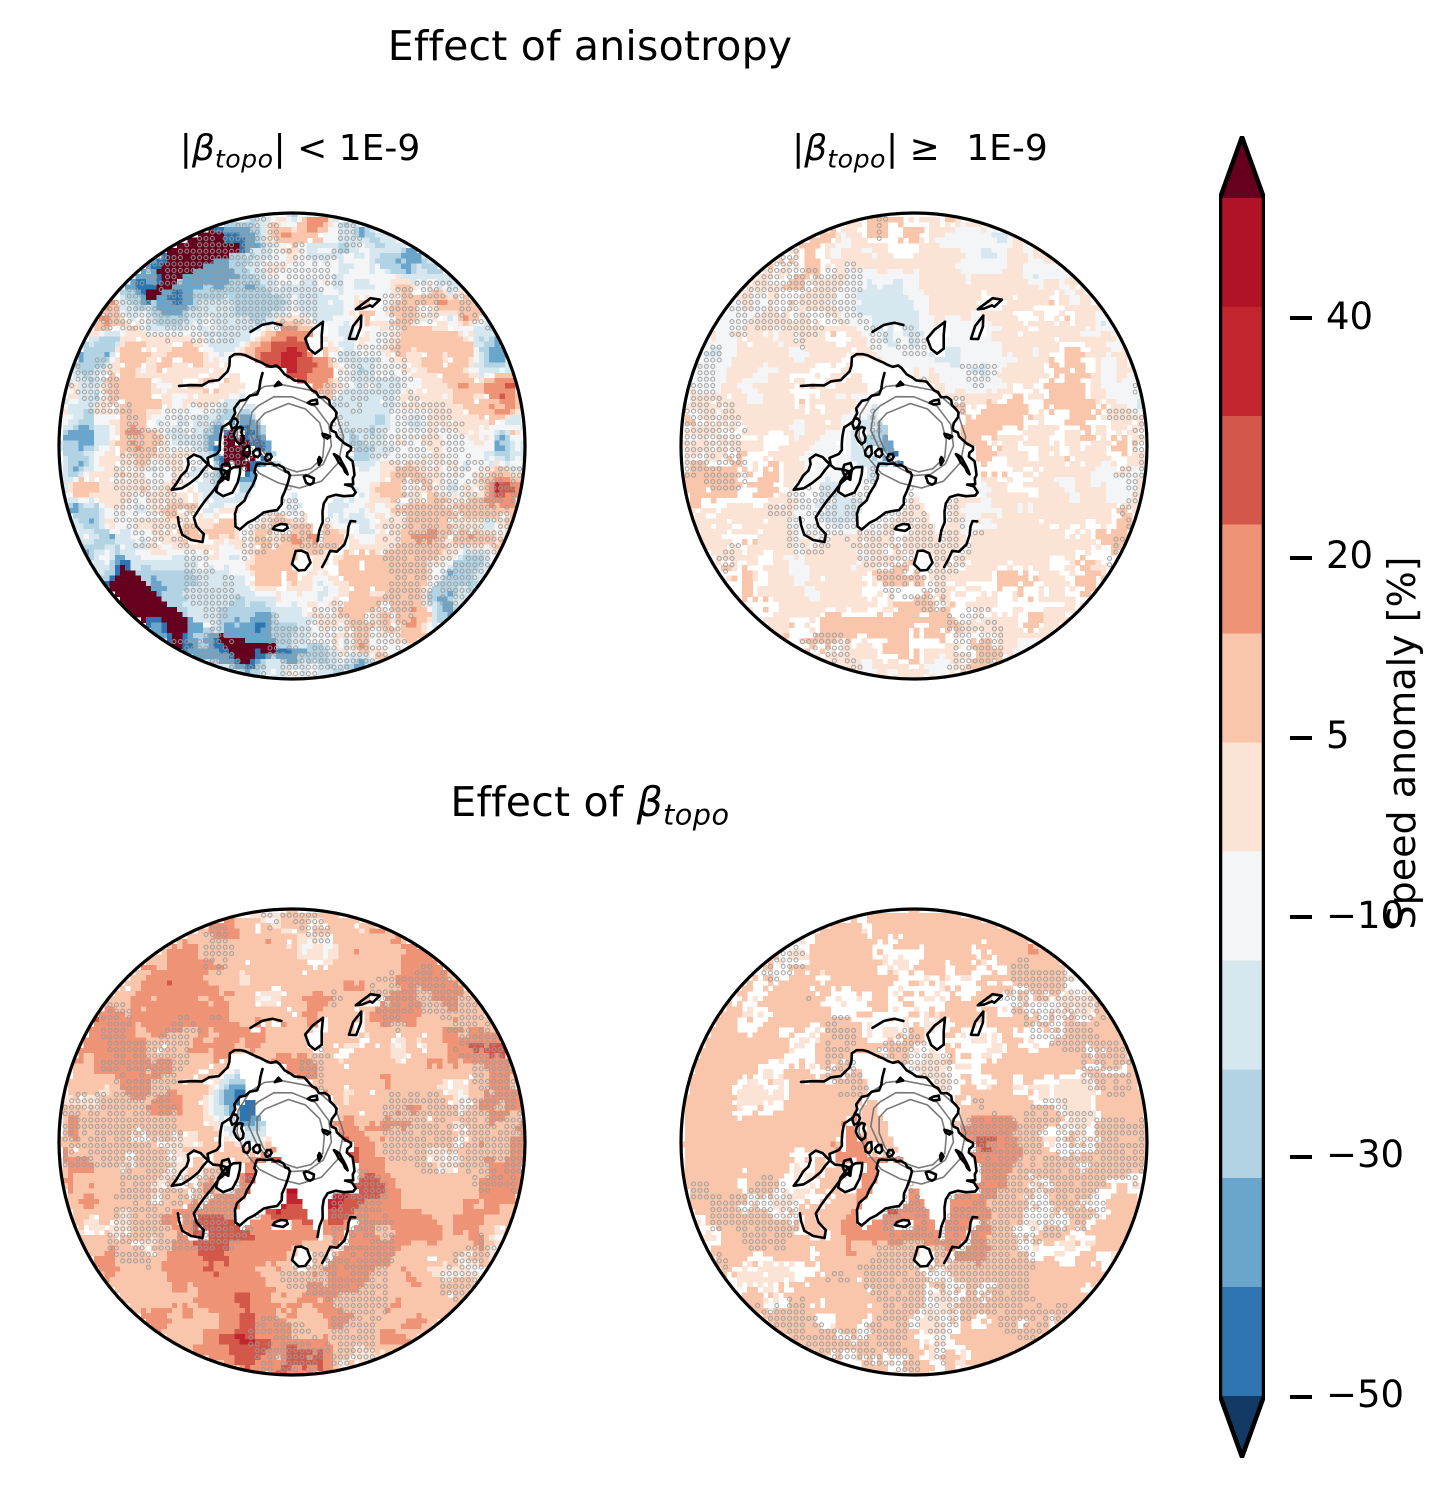 This screenshot has height=1486, width=1456. Describe the element at coordinates (914, 446) in the screenshot. I see `map-panel-top-right` at that location.